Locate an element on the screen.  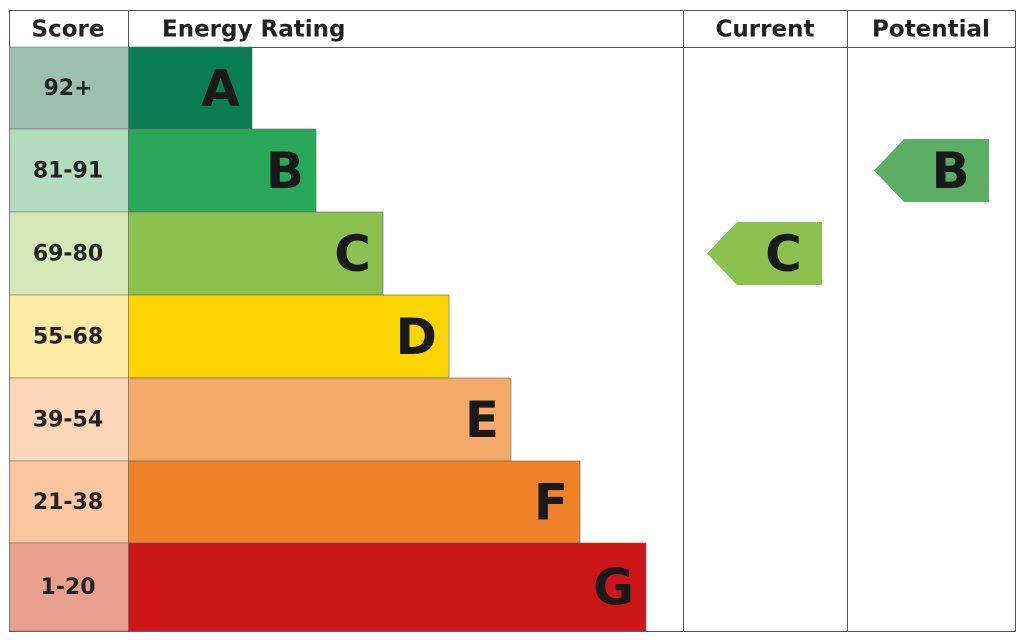
rating-letter: E is located at coordinates (482, 420).